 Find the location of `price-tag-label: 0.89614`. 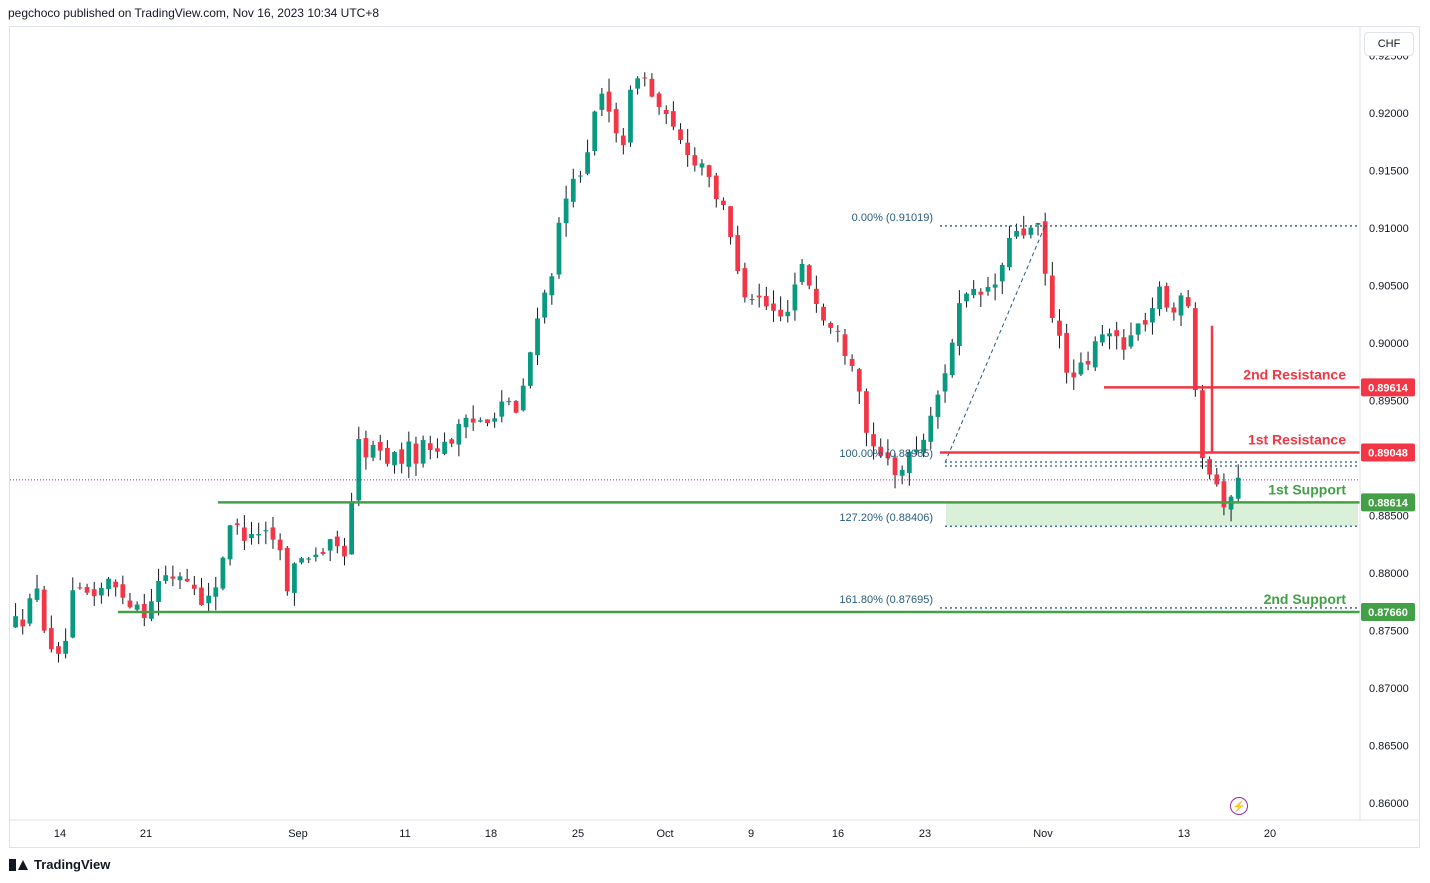

price-tag-label: 0.89614 is located at coordinates (1388, 388).